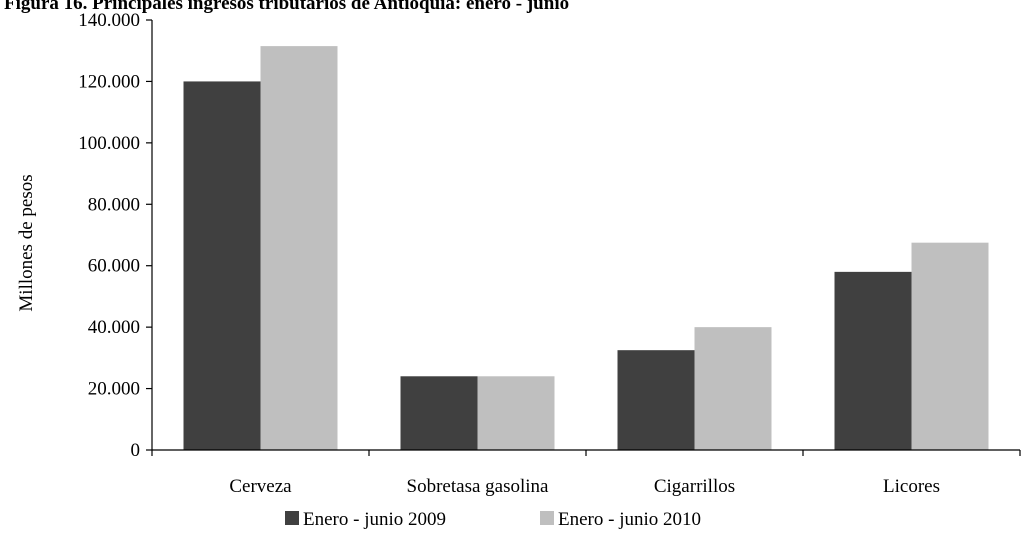 Image resolution: width=1021 pixels, height=542 pixels. Describe the element at coordinates (260, 486) in the screenshot. I see `category-label: Cerveza` at that location.